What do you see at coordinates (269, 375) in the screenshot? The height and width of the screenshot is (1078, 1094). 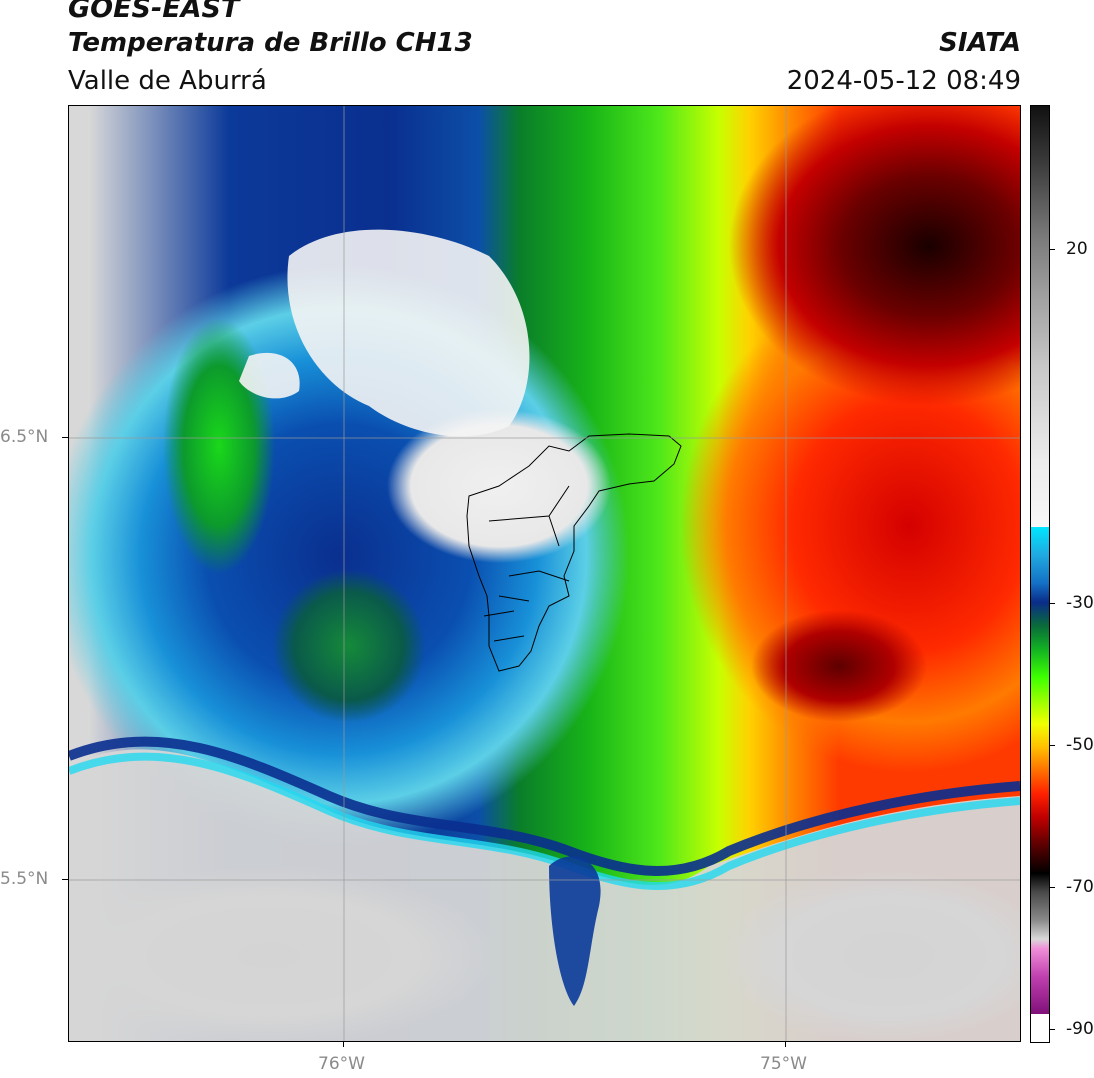 I see `cloud-core-west` at bounding box center [269, 375].